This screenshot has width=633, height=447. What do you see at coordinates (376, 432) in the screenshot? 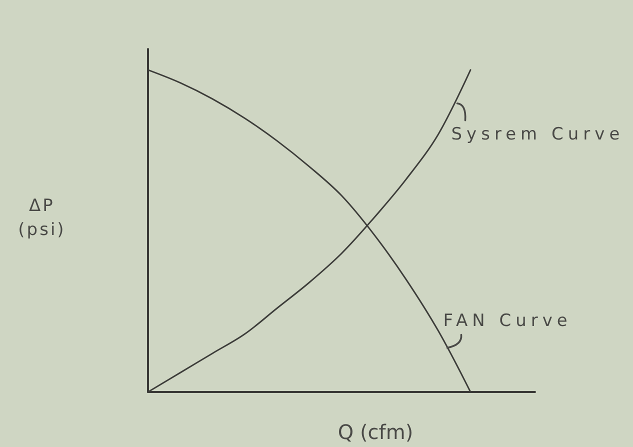
I see `x-axis-title: Q (cfm)` at bounding box center [376, 432].